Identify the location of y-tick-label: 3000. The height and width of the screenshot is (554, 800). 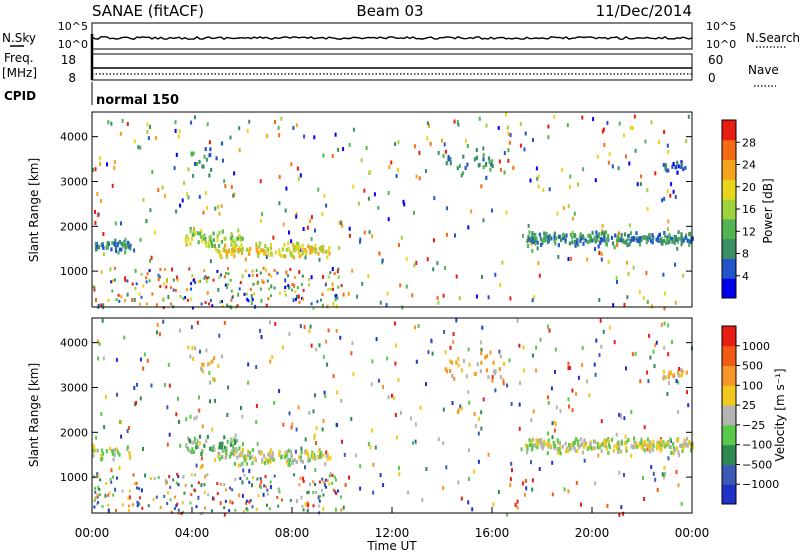
(74, 181).